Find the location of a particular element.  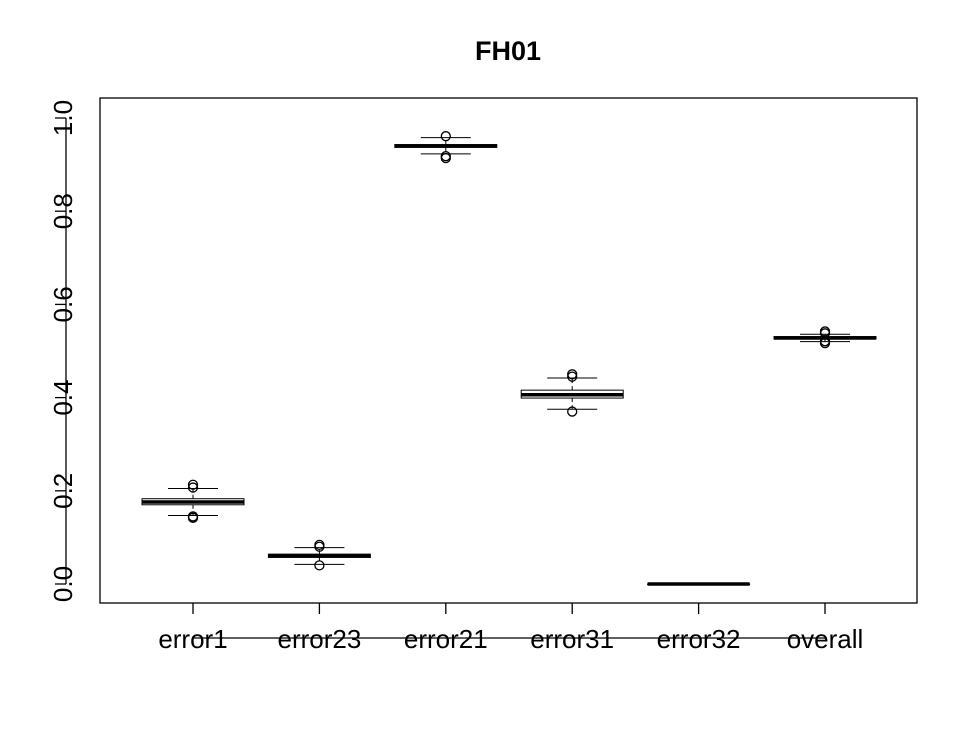

y-tick-label: 0.0 is located at coordinates (63, 584).